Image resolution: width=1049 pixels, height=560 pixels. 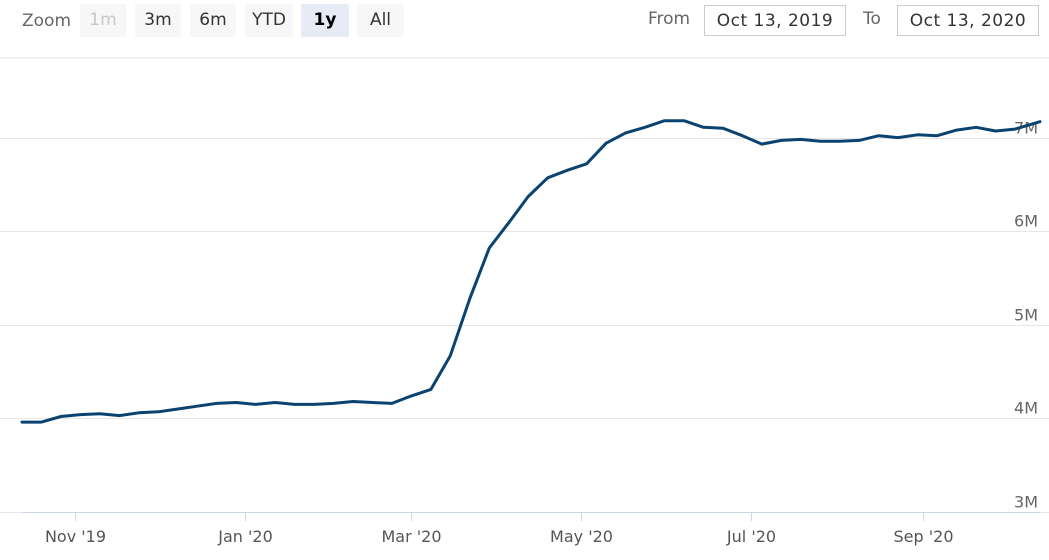 I want to click on y-tick-label: 3M, so click(x=1026, y=502).